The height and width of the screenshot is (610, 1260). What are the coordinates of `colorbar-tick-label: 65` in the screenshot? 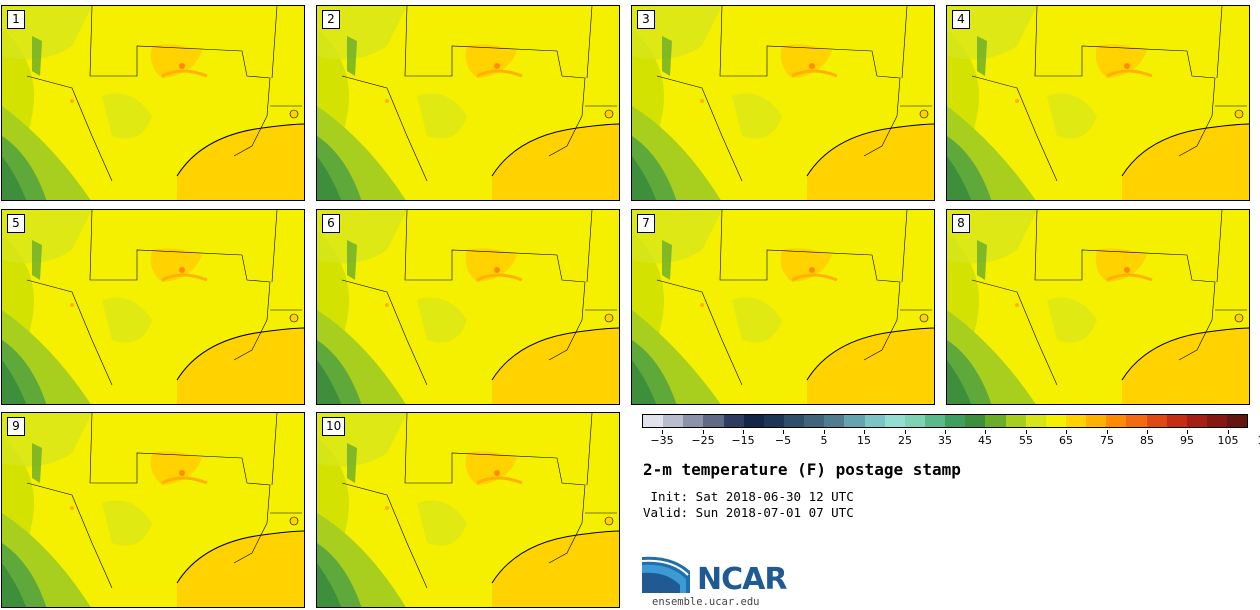 It's located at (1066, 440).